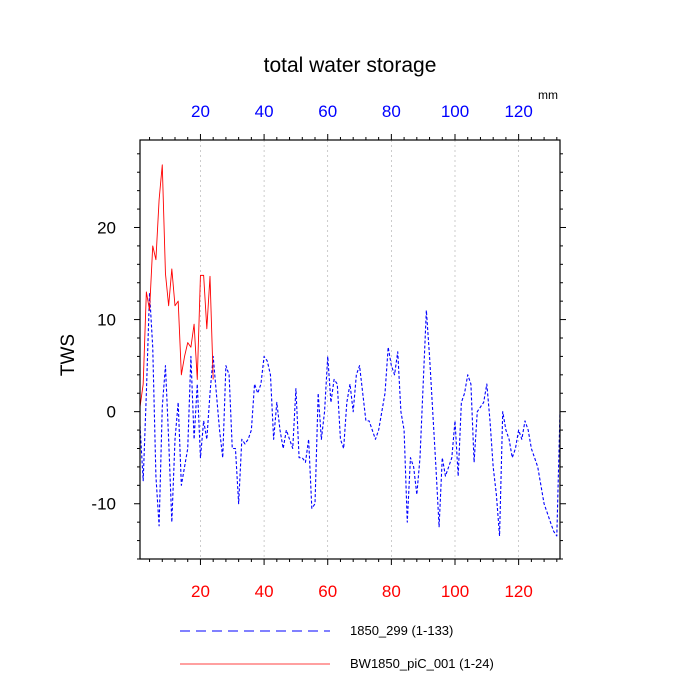 This screenshot has height=700, width=700. What do you see at coordinates (362, 591) in the screenshot?
I see `x-axis-bottom-labels: 20 40 60 80 100 120` at bounding box center [362, 591].